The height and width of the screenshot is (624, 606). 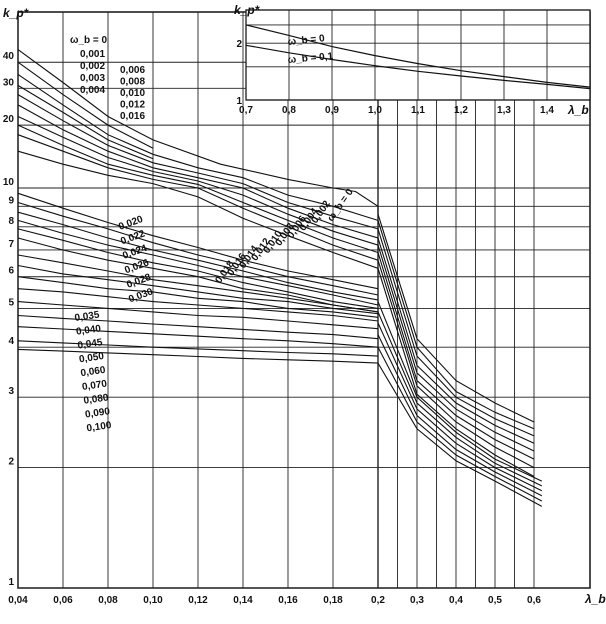 I want to click on curve-label: 0,035, so click(x=87, y=317).